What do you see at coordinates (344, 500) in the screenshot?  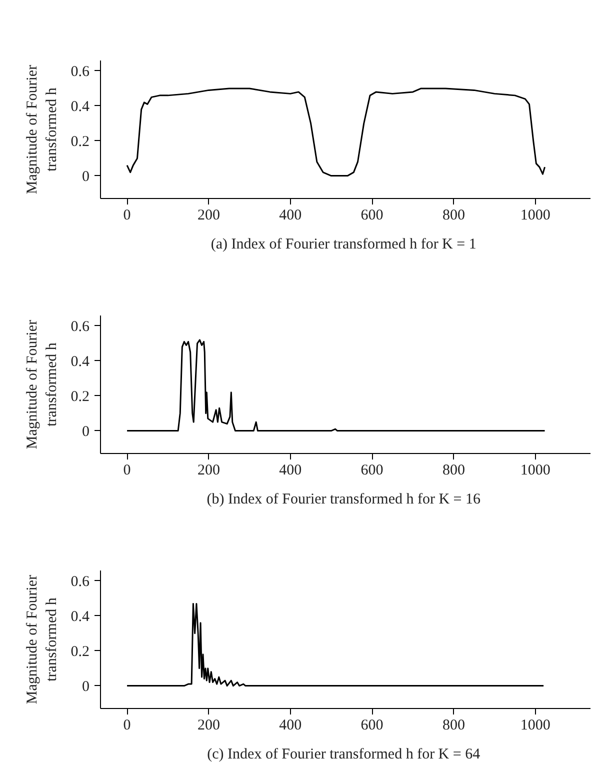 I see `x-axis-title: (b) Index of Fourier transformed h for K = 16` at bounding box center [344, 500].